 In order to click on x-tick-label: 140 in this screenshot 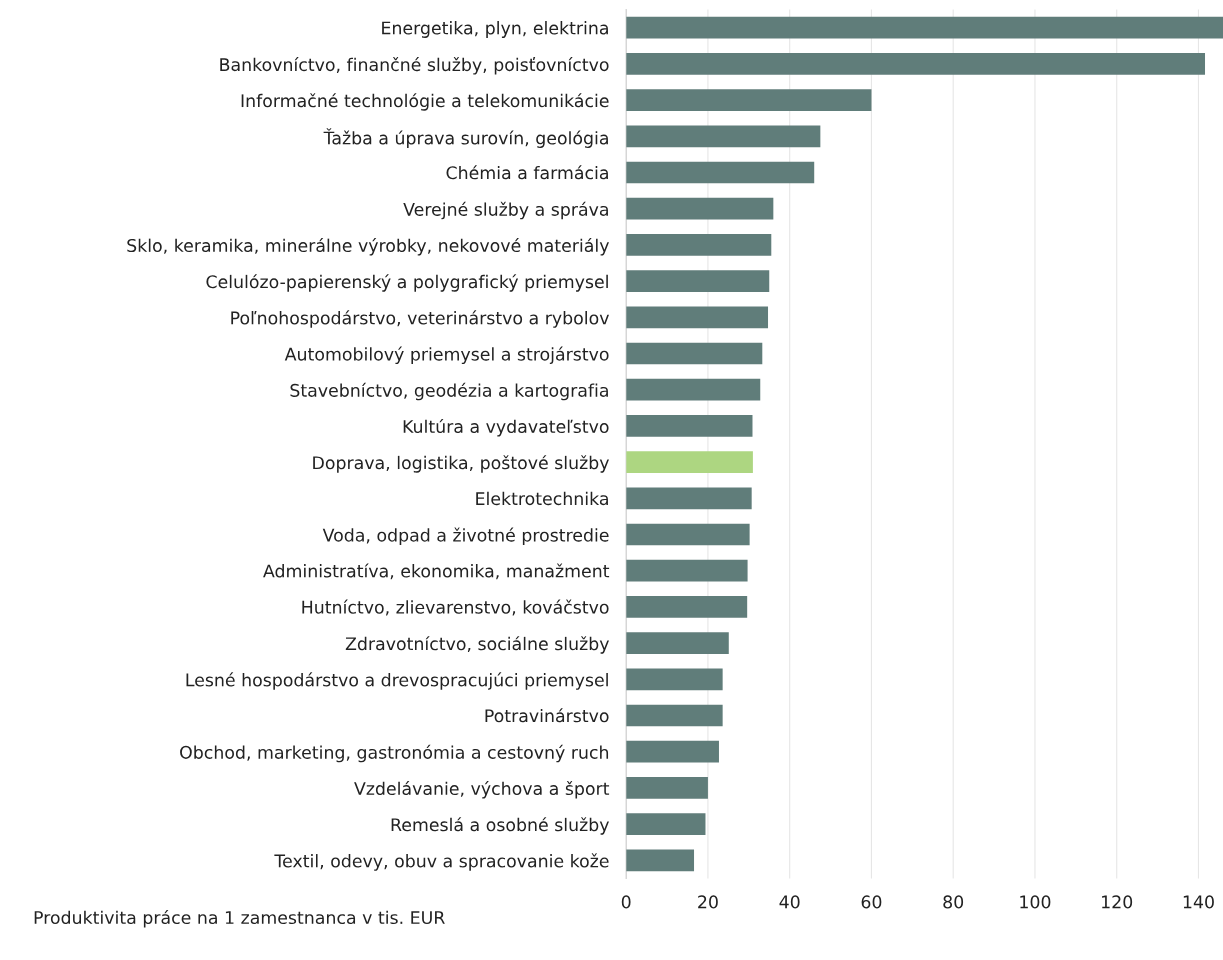, I will do `click(1198, 902)`.